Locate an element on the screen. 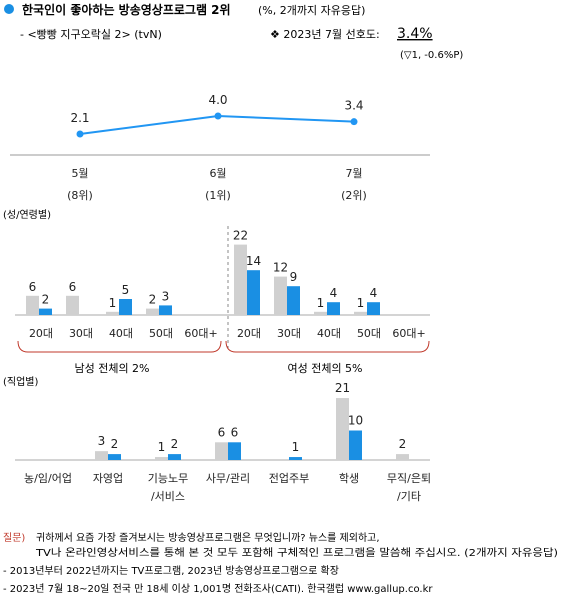  occupation-tick-label: 무직/은퇴 is located at coordinates (409, 478).